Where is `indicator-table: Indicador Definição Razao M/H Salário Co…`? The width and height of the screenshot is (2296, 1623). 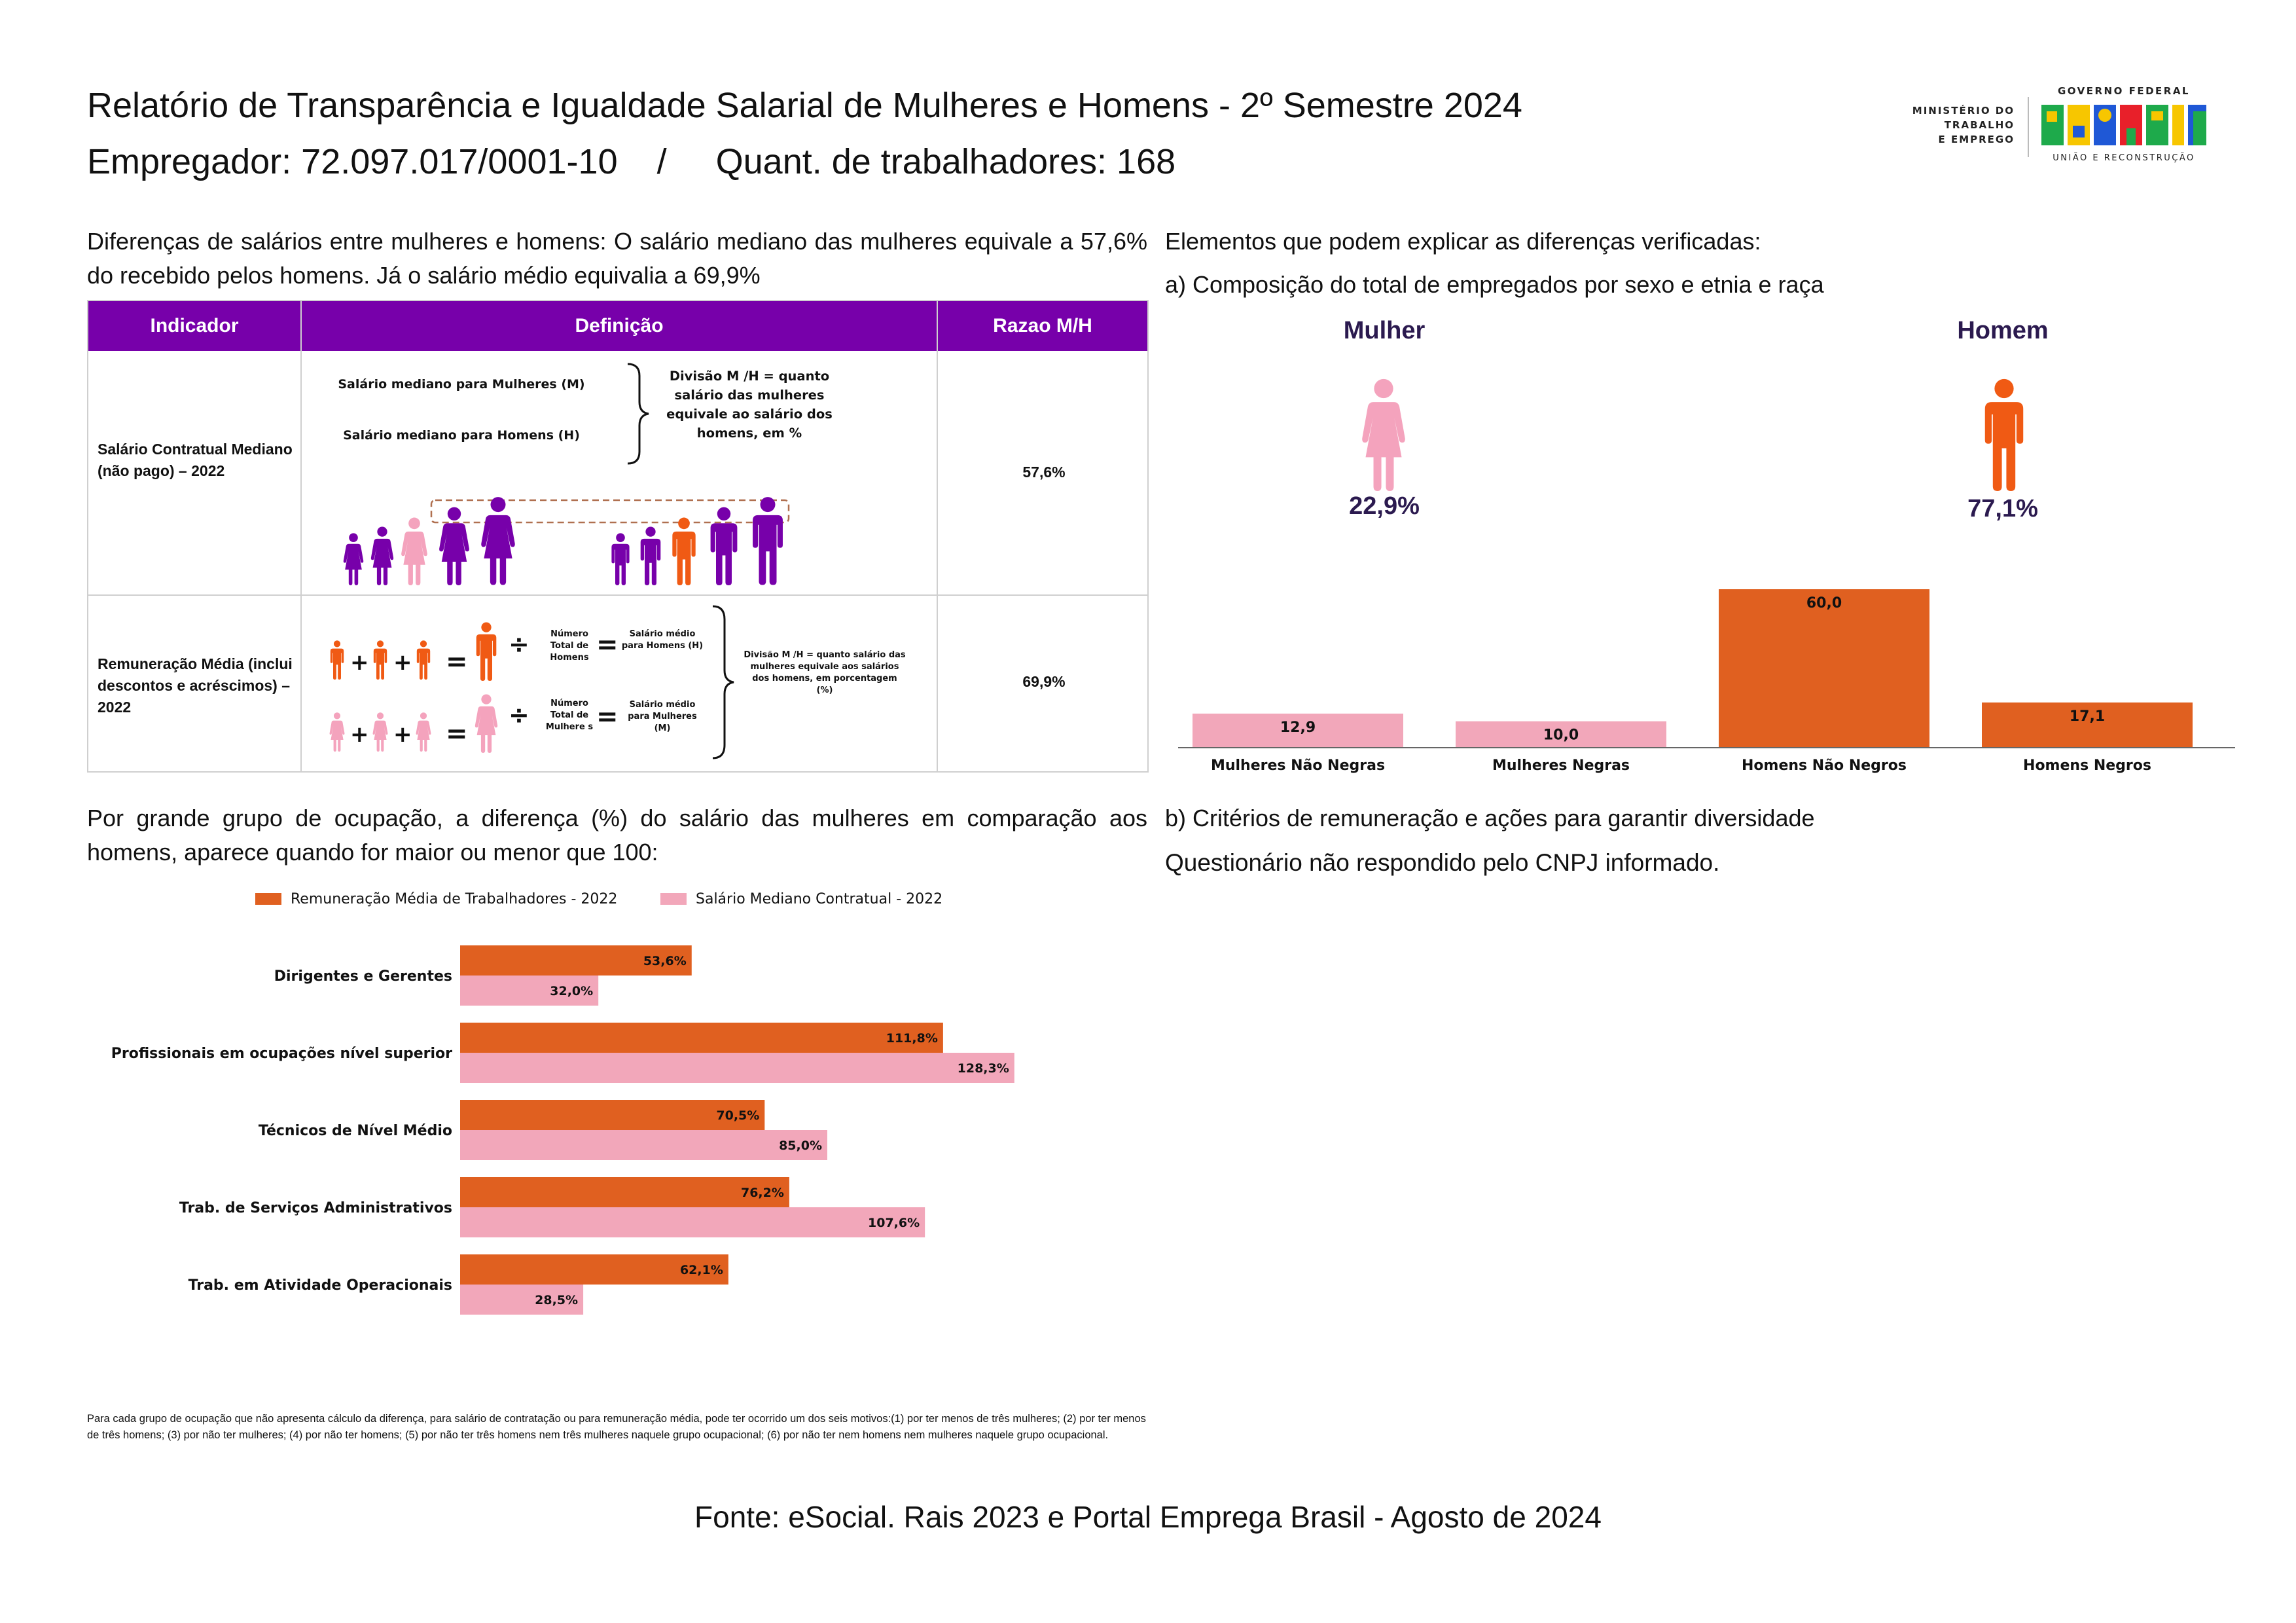 indicator-table: Indicador Definição Razao M/H Salário Co… is located at coordinates (618, 536).